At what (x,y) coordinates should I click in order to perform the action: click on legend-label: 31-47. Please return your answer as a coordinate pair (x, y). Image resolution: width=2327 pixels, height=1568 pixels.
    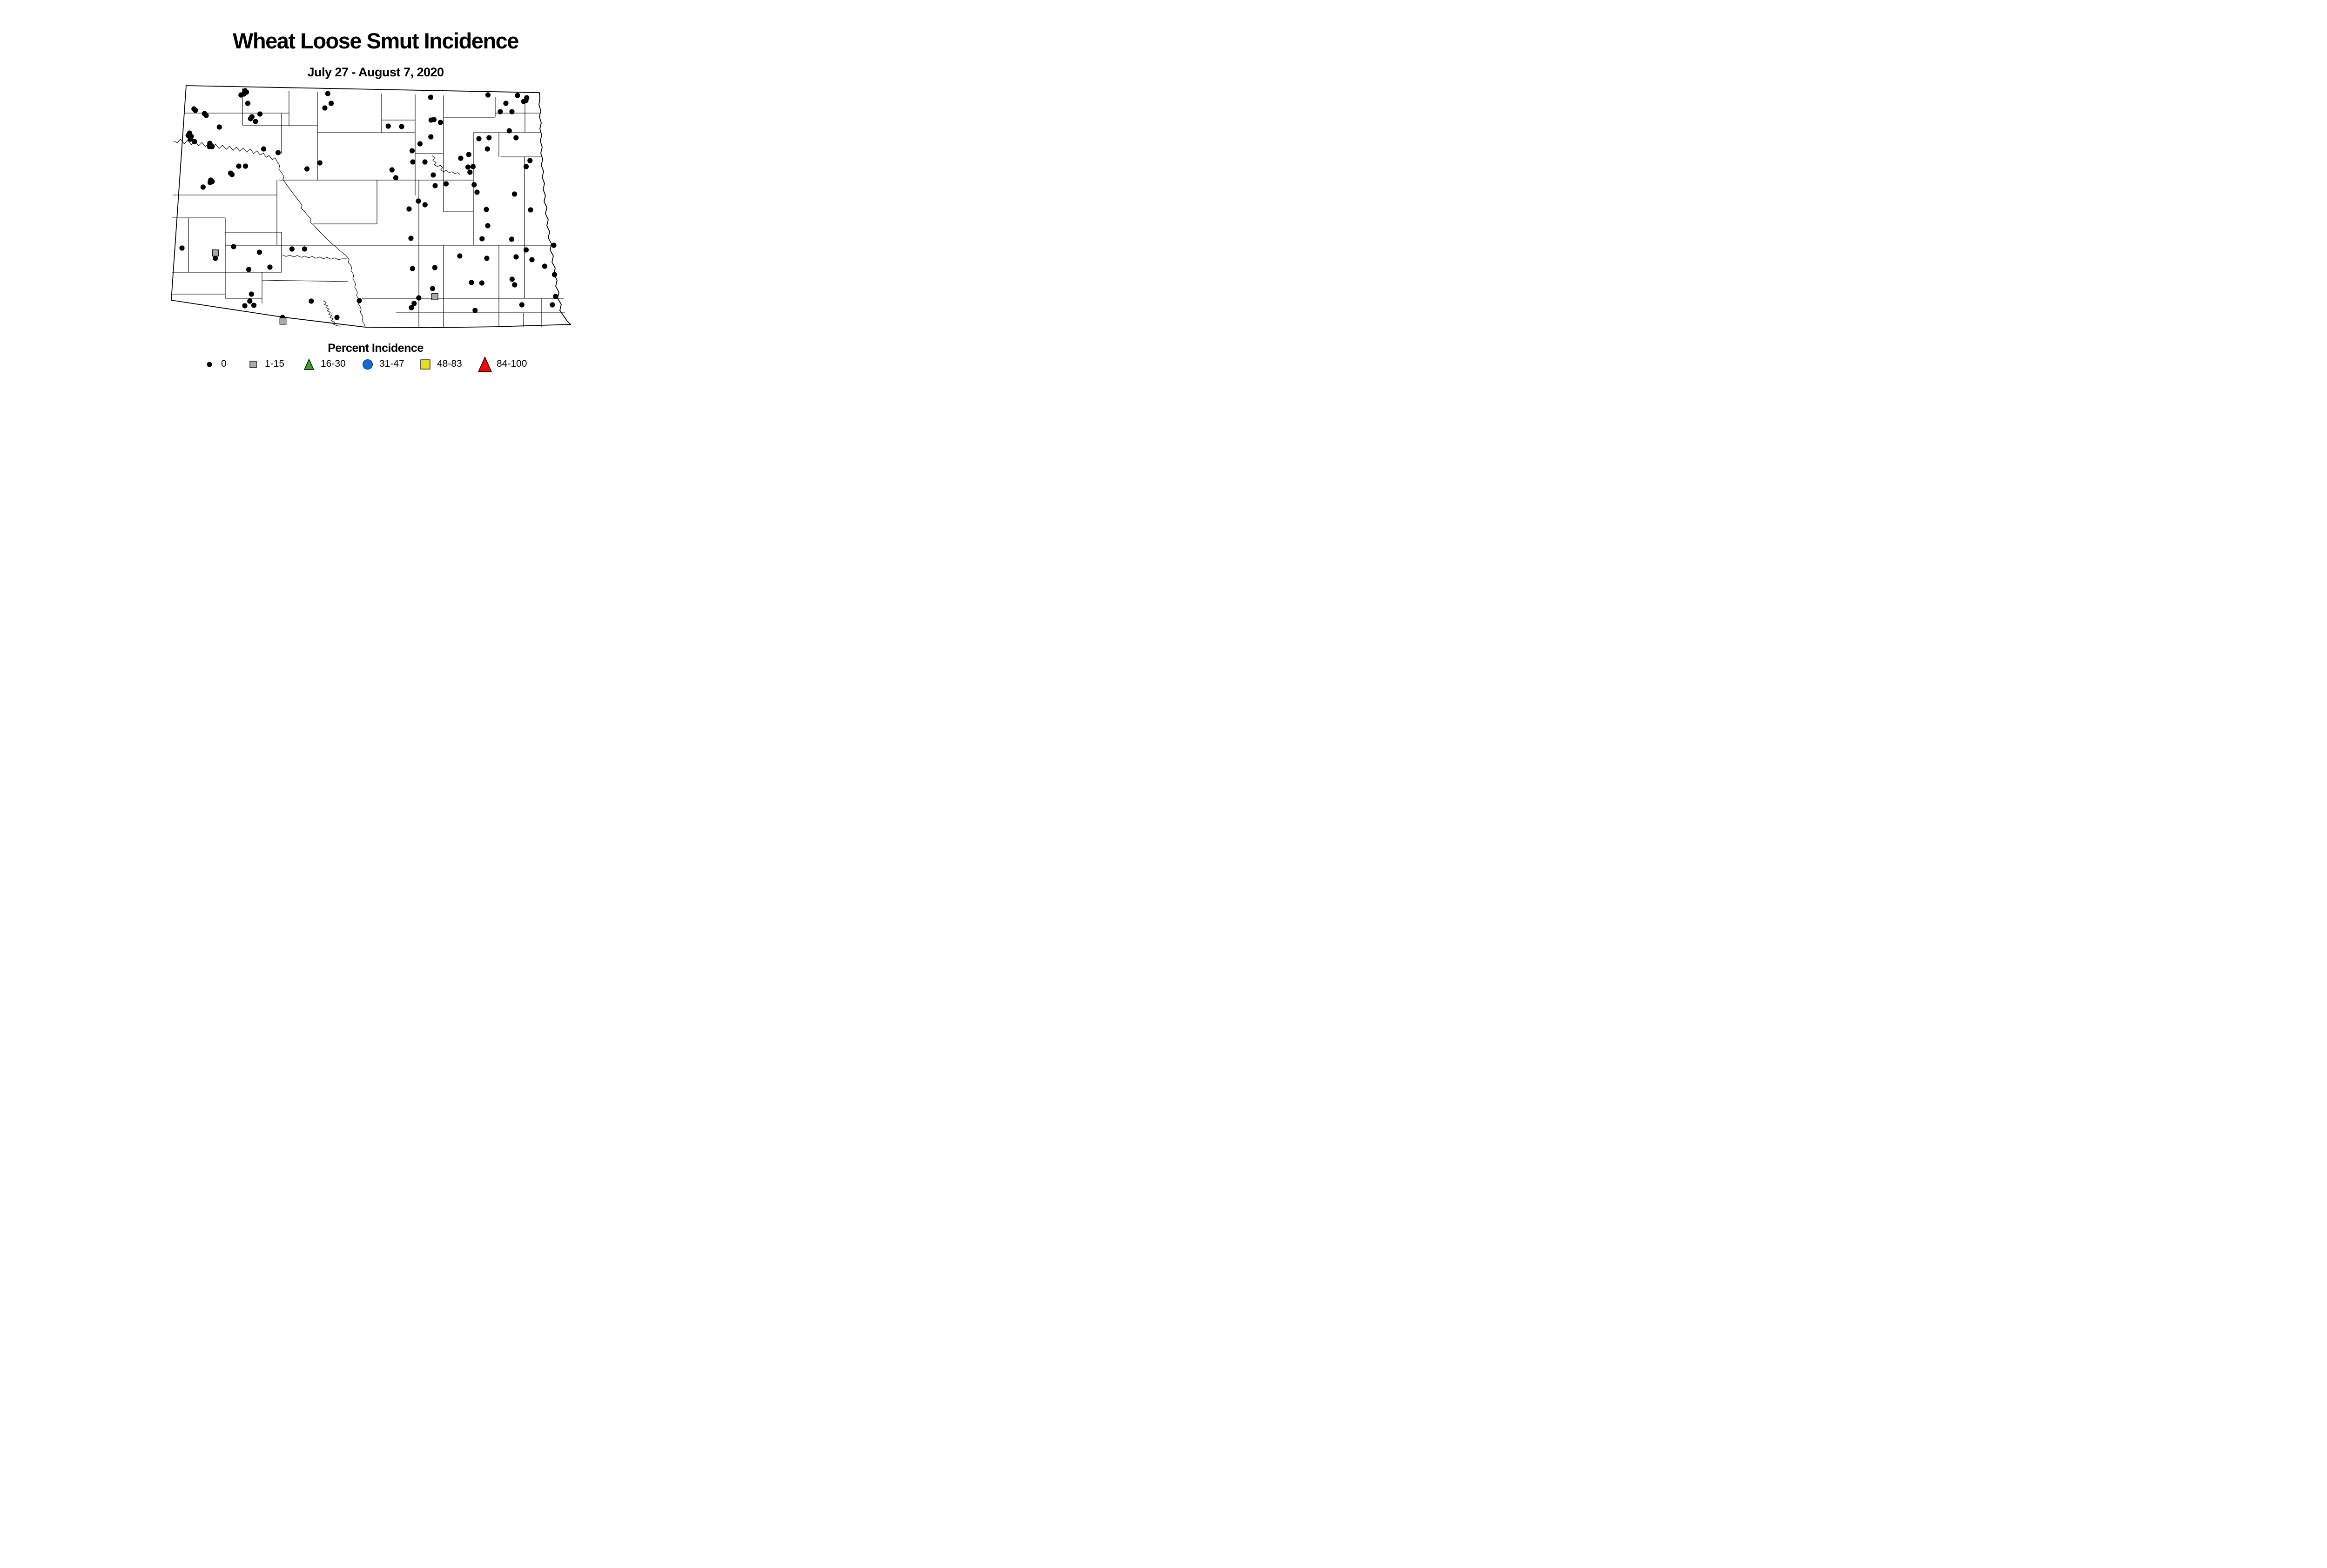
    Looking at the image, I should click on (391, 363).